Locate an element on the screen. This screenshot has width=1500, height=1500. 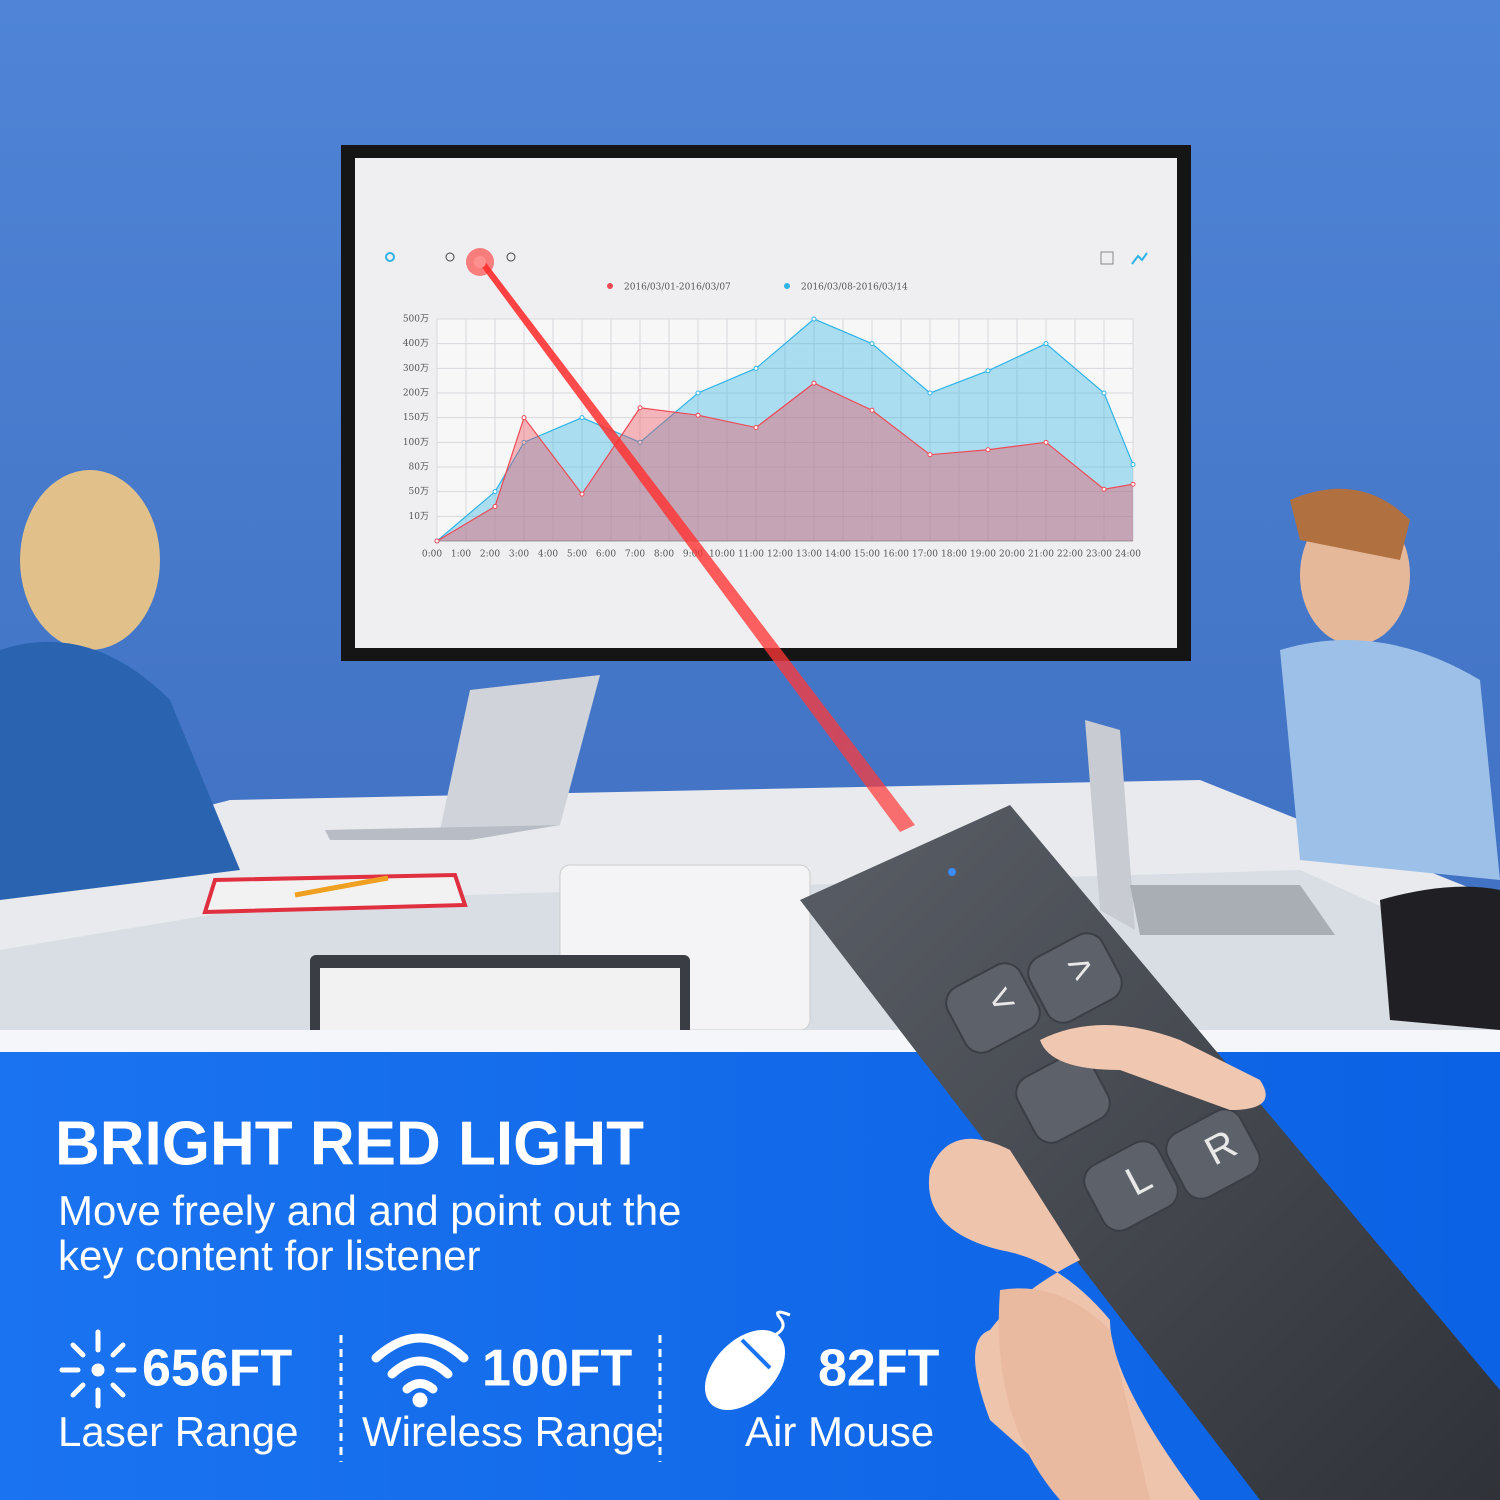
laptop-base is located at coordinates (1232, 910).